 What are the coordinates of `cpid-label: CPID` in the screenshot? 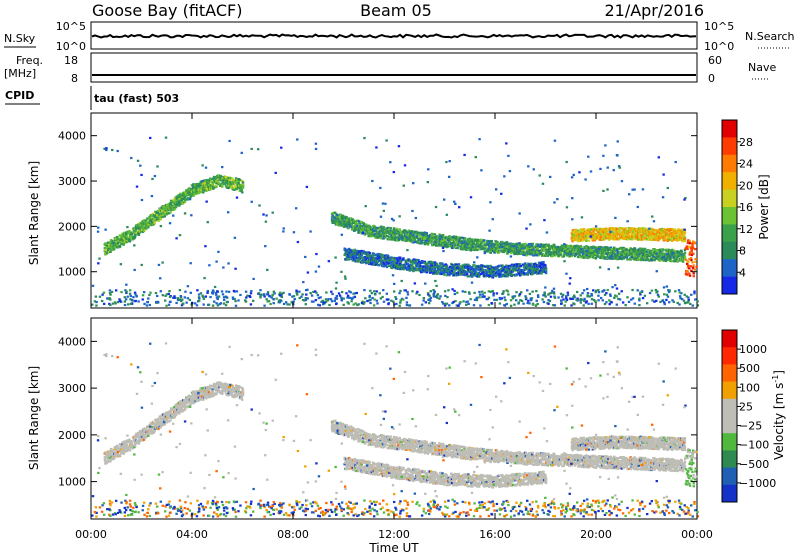 It's located at (19, 95).